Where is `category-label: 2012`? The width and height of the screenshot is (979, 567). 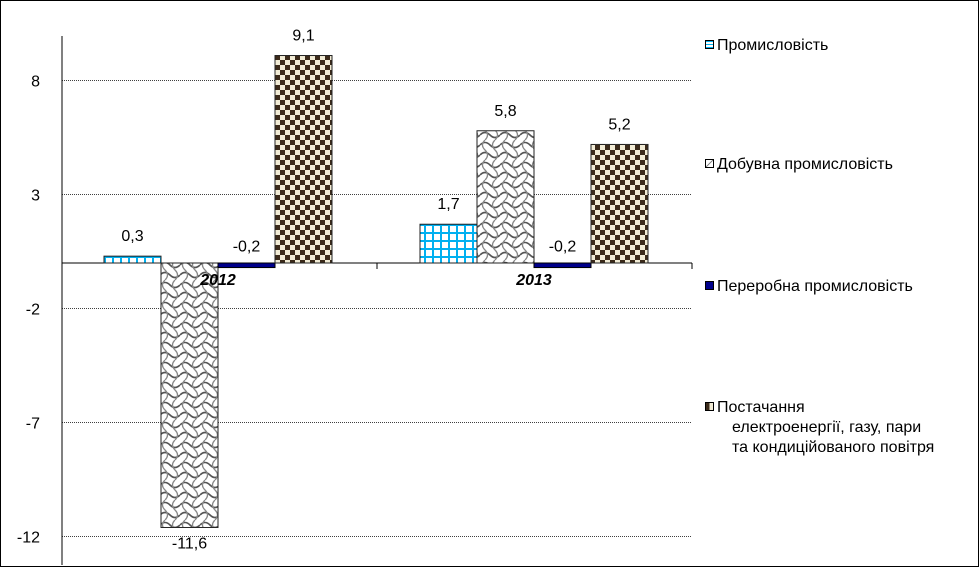 category-label: 2012 is located at coordinates (217, 280).